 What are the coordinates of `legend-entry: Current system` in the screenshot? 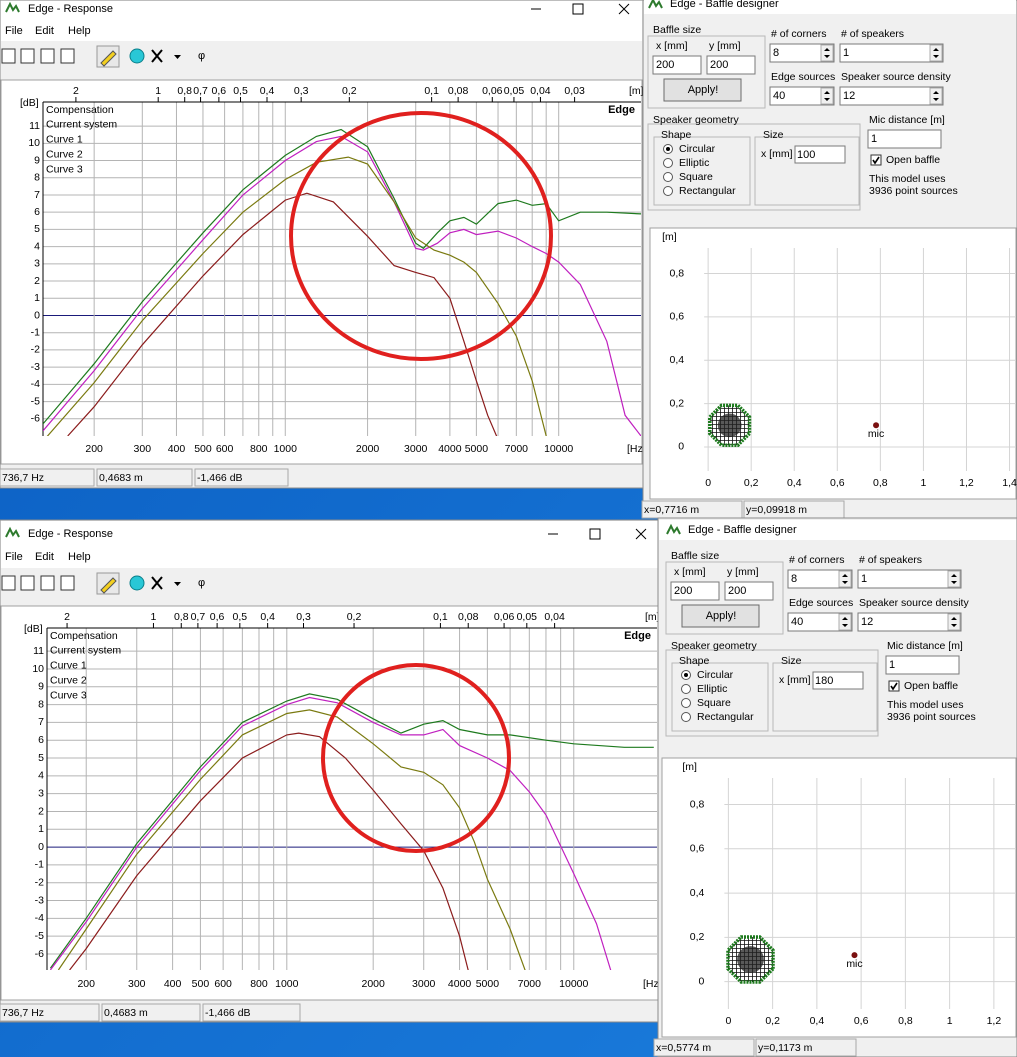 It's located at (81, 125).